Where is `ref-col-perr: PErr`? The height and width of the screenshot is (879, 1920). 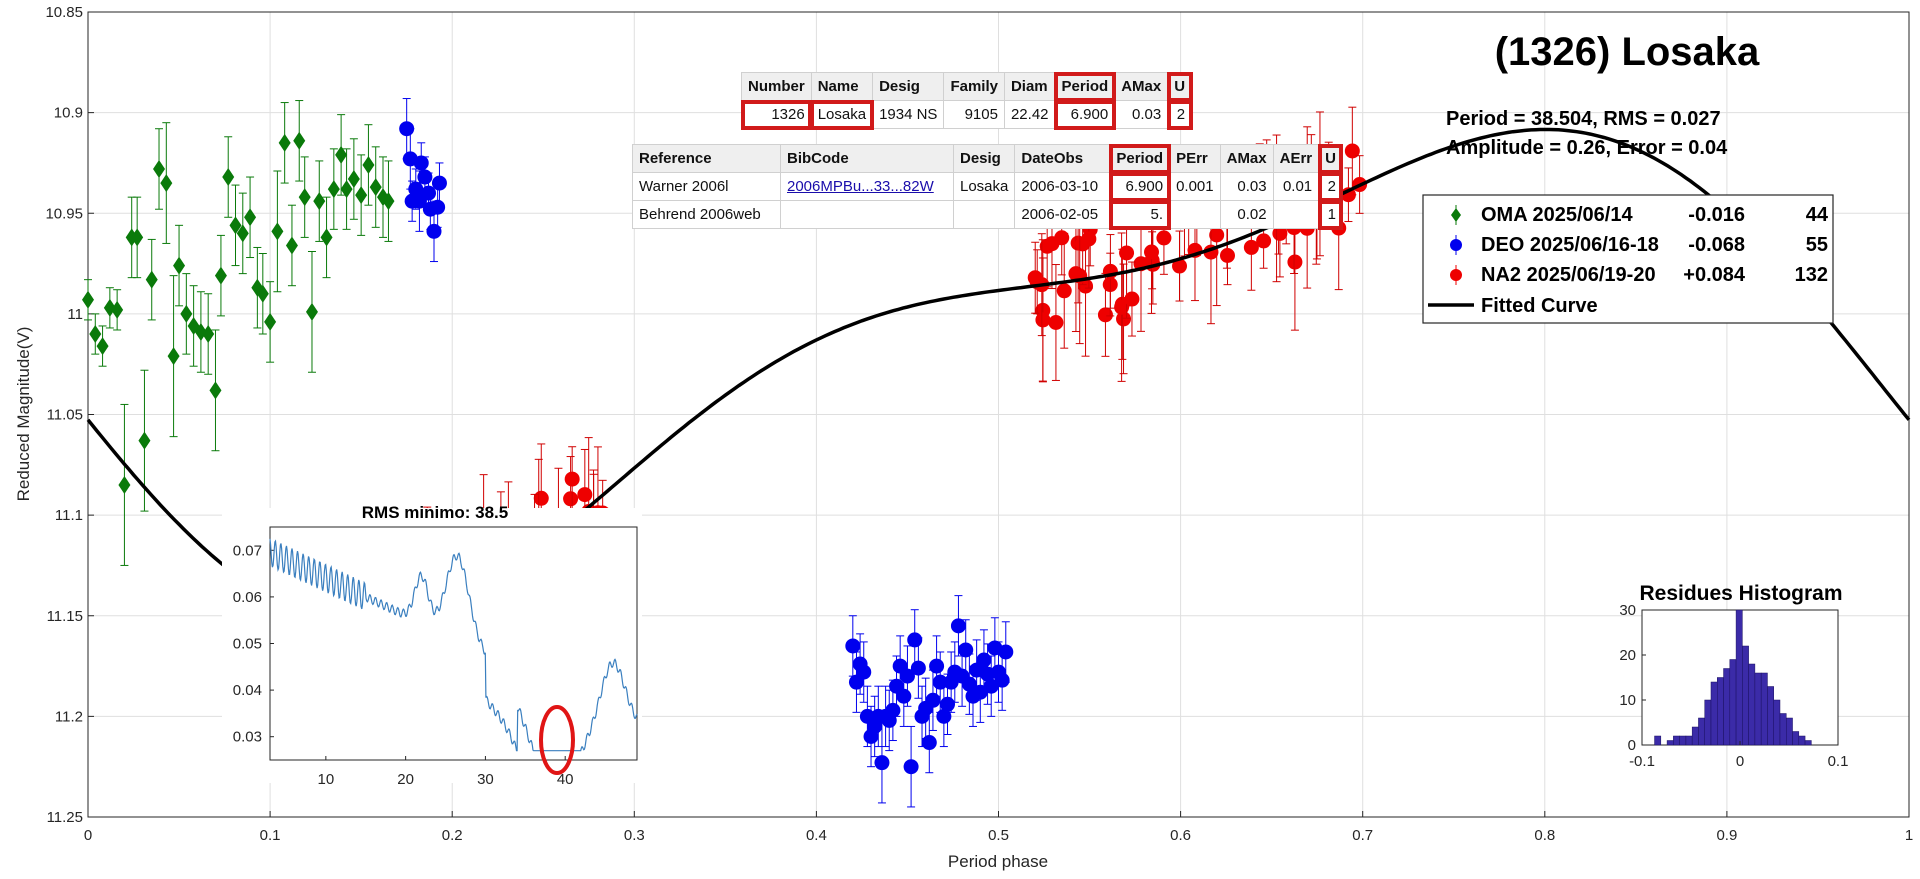
ref-col-perr: PErr is located at coordinates (1195, 158).